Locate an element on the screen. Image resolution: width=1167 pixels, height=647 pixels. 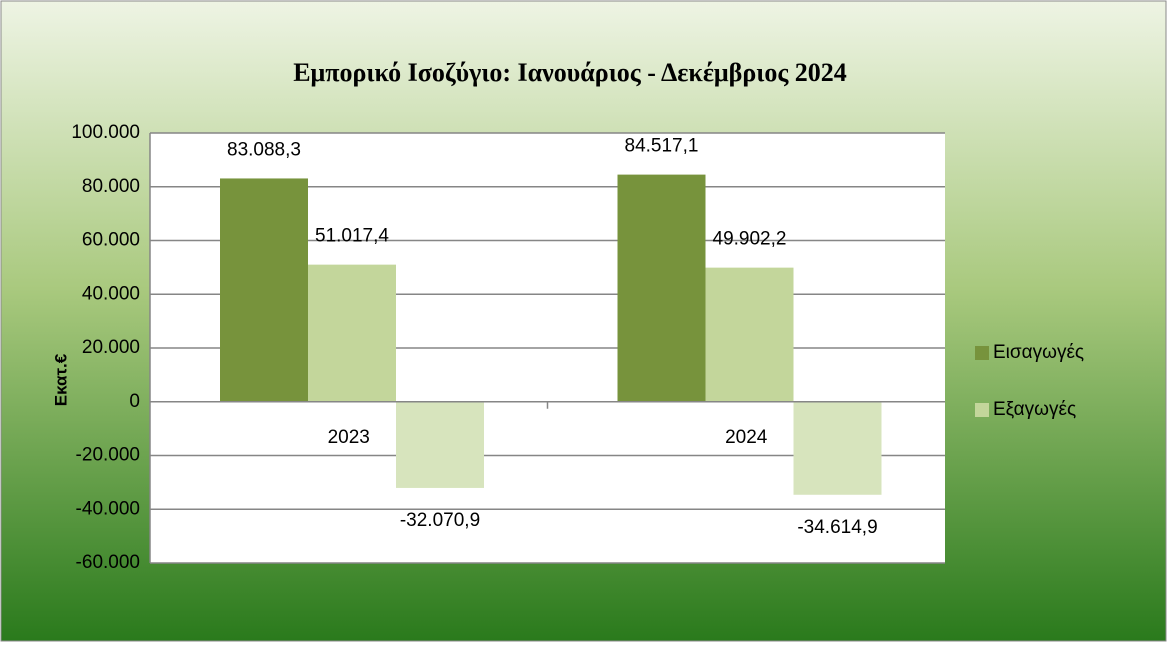
legend-label: Εισαγωγές is located at coordinates (1038, 352).